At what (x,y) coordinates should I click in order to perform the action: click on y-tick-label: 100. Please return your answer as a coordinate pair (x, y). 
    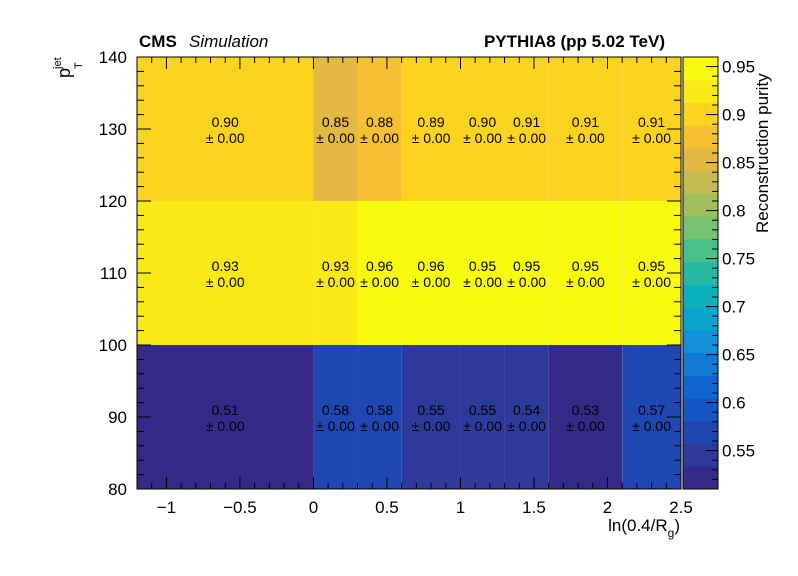
    Looking at the image, I should click on (113, 345).